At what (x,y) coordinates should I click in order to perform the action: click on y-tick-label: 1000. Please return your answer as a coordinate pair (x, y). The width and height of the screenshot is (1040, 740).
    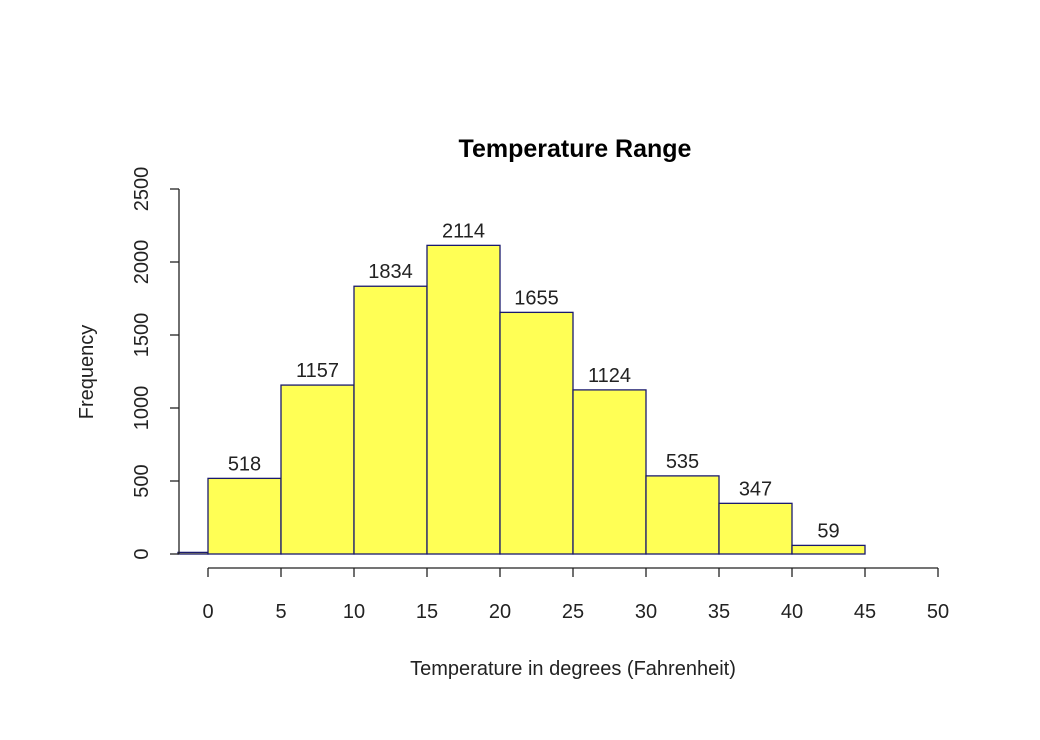
    Looking at the image, I should click on (142, 408).